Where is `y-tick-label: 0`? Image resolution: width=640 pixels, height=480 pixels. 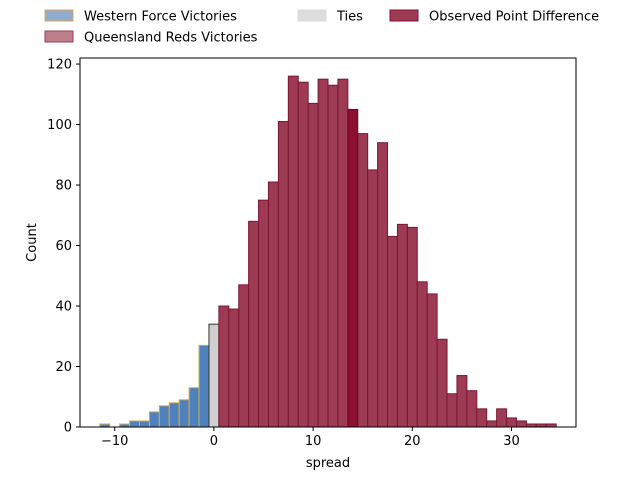 y-tick-label: 0 is located at coordinates (68, 428).